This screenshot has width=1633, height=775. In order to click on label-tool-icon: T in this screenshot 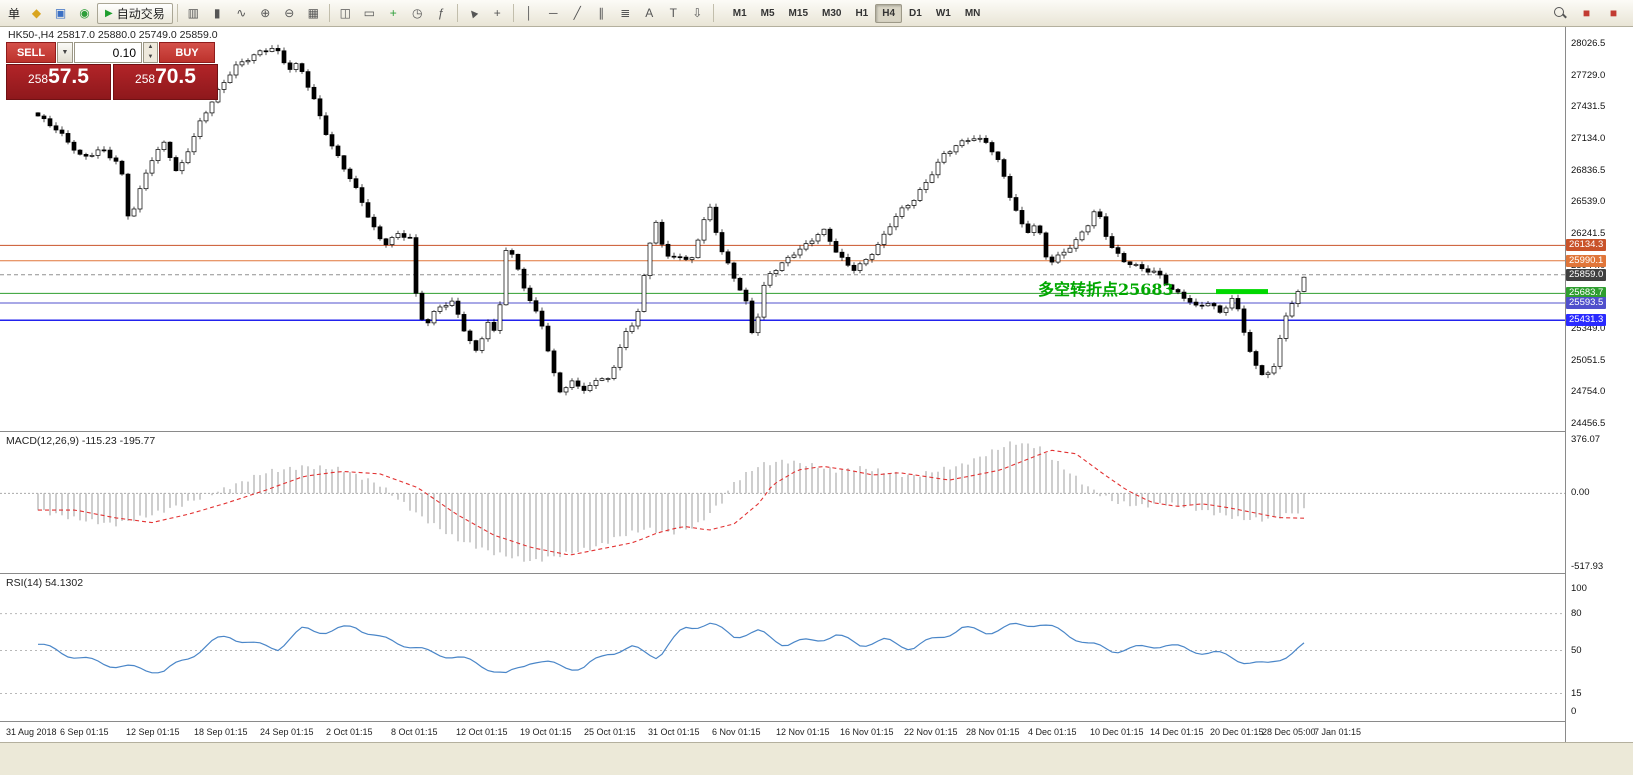, I will do `click(673, 13)`.